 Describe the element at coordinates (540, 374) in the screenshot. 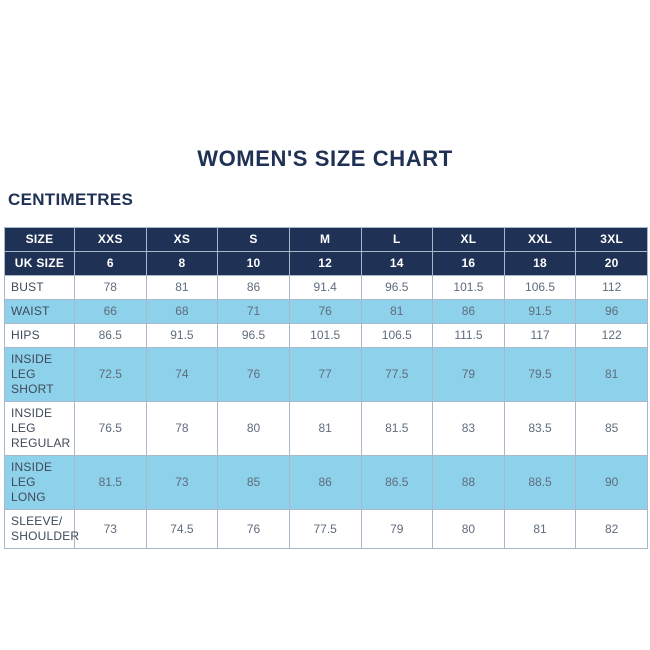

I see `size-value-cell: 79.5` at that location.